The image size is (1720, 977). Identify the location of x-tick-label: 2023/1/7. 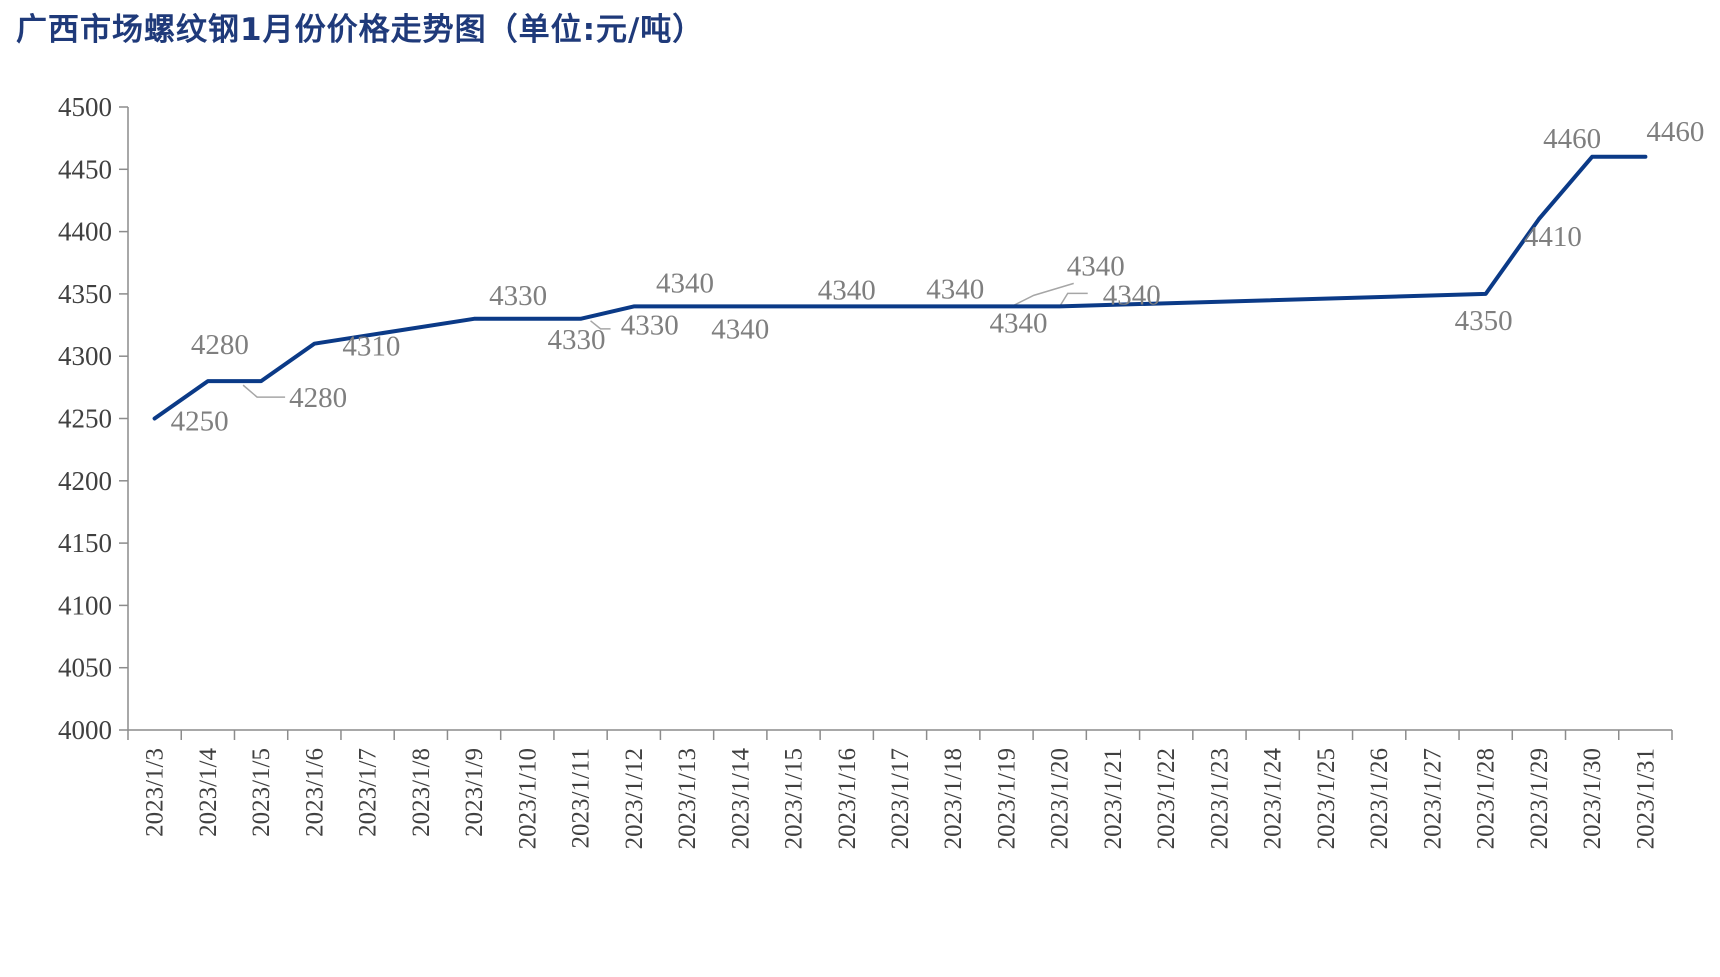
(368, 792).